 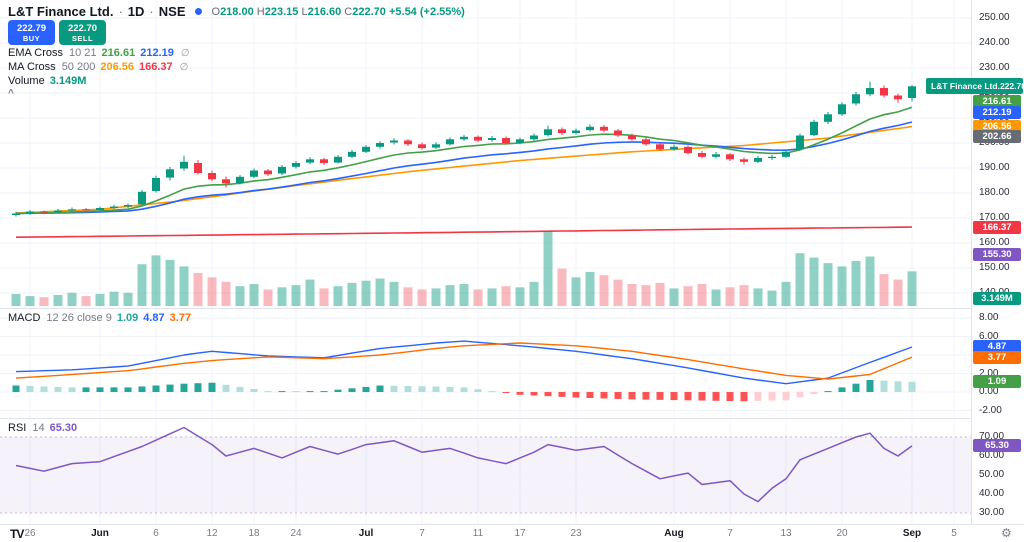 What do you see at coordinates (992, 493) in the screenshot?
I see `axis-tick: 40.00` at bounding box center [992, 493].